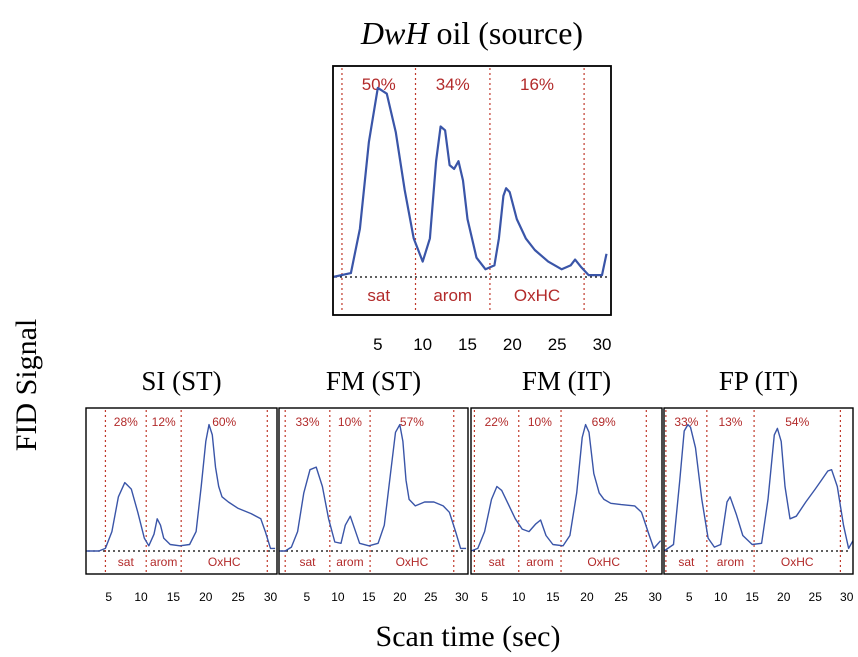 This screenshot has height=657, width=858. Describe the element at coordinates (453, 84) in the screenshot. I see `region-percent-arom: 34%` at that location.